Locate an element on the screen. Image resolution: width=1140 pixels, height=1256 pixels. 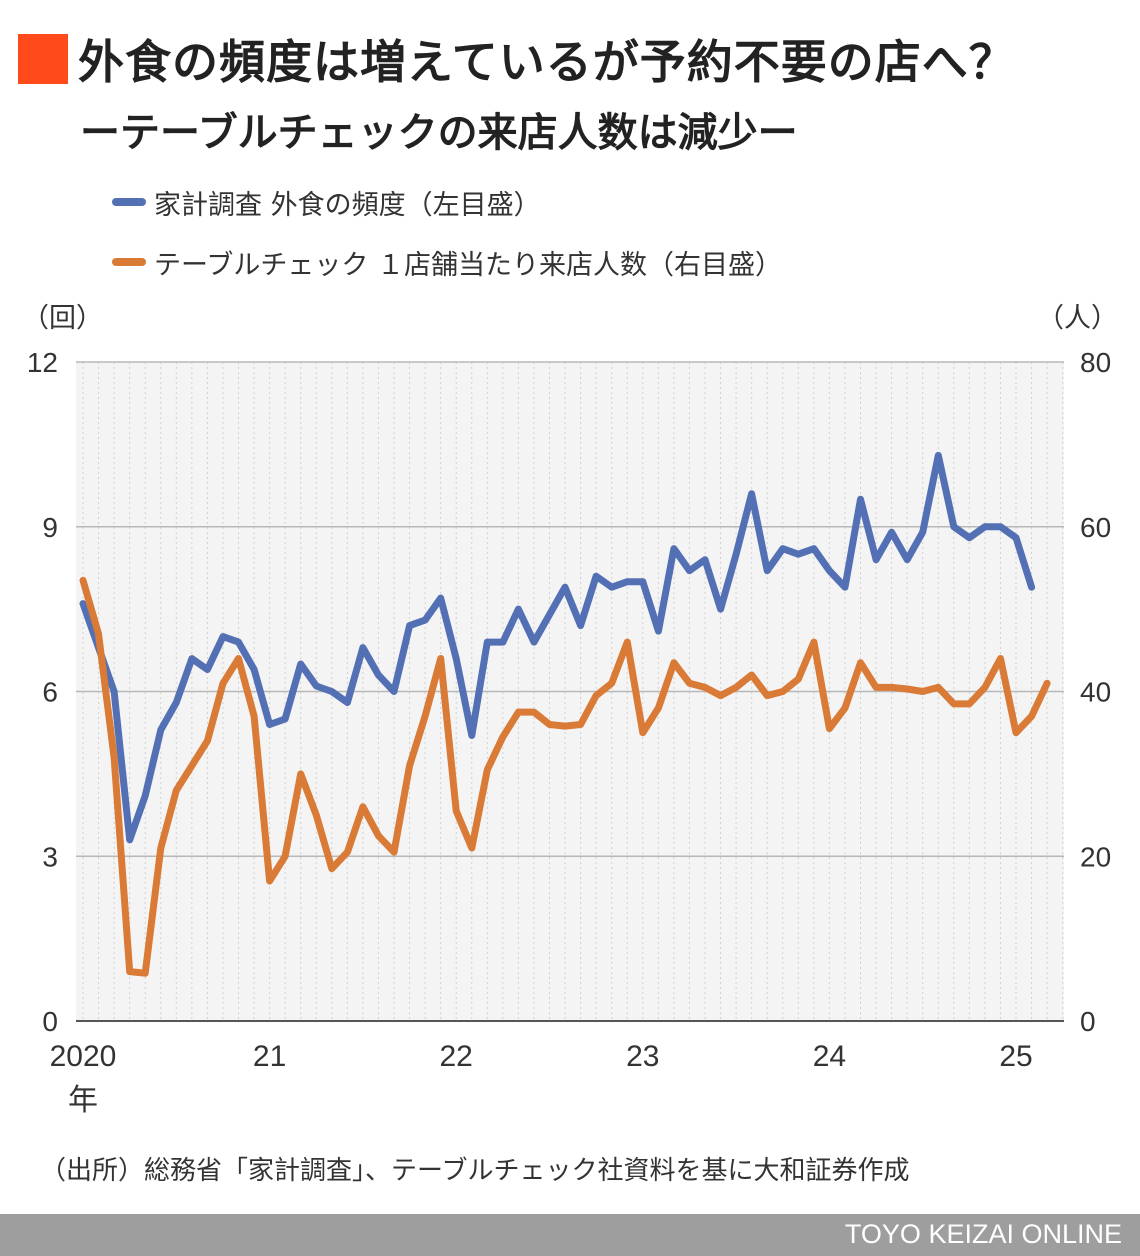
legend-label: 家計調査 外食の頻度（左目盛） is located at coordinates (347, 205).